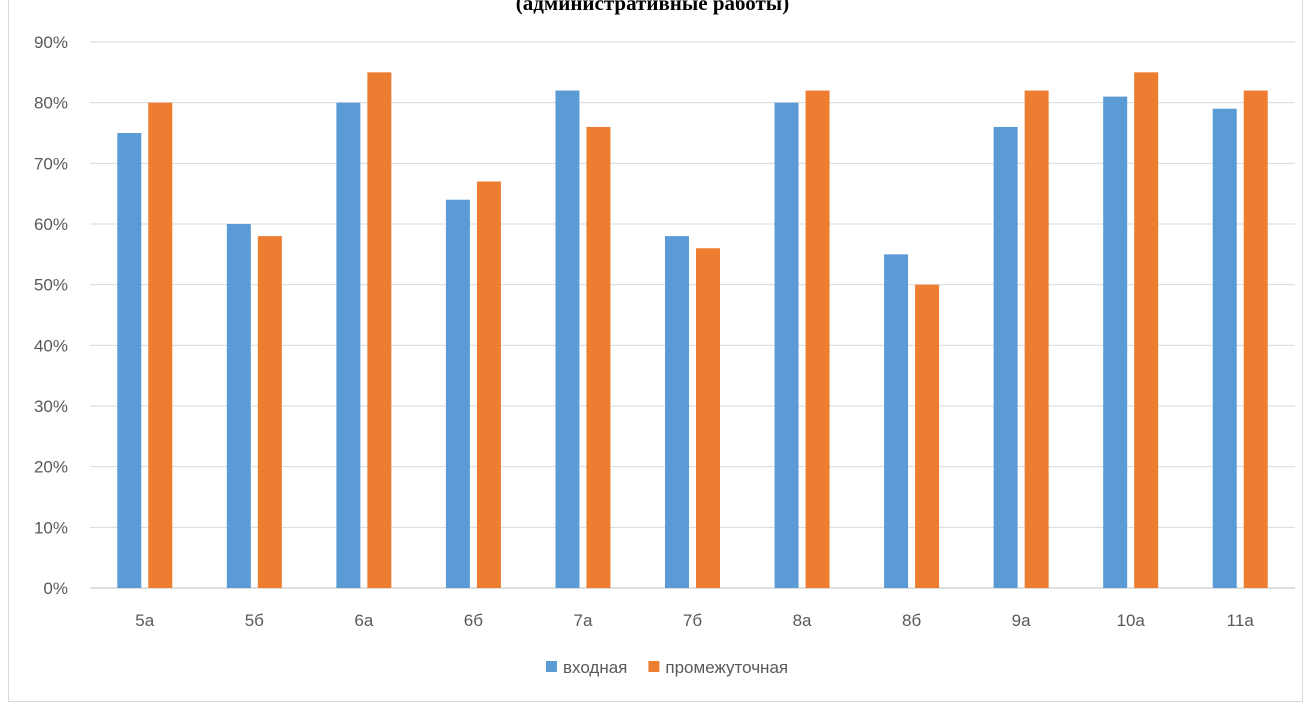 This screenshot has width=1305, height=704. What do you see at coordinates (55, 588) in the screenshot?
I see `y-tick-label: 0%` at bounding box center [55, 588].